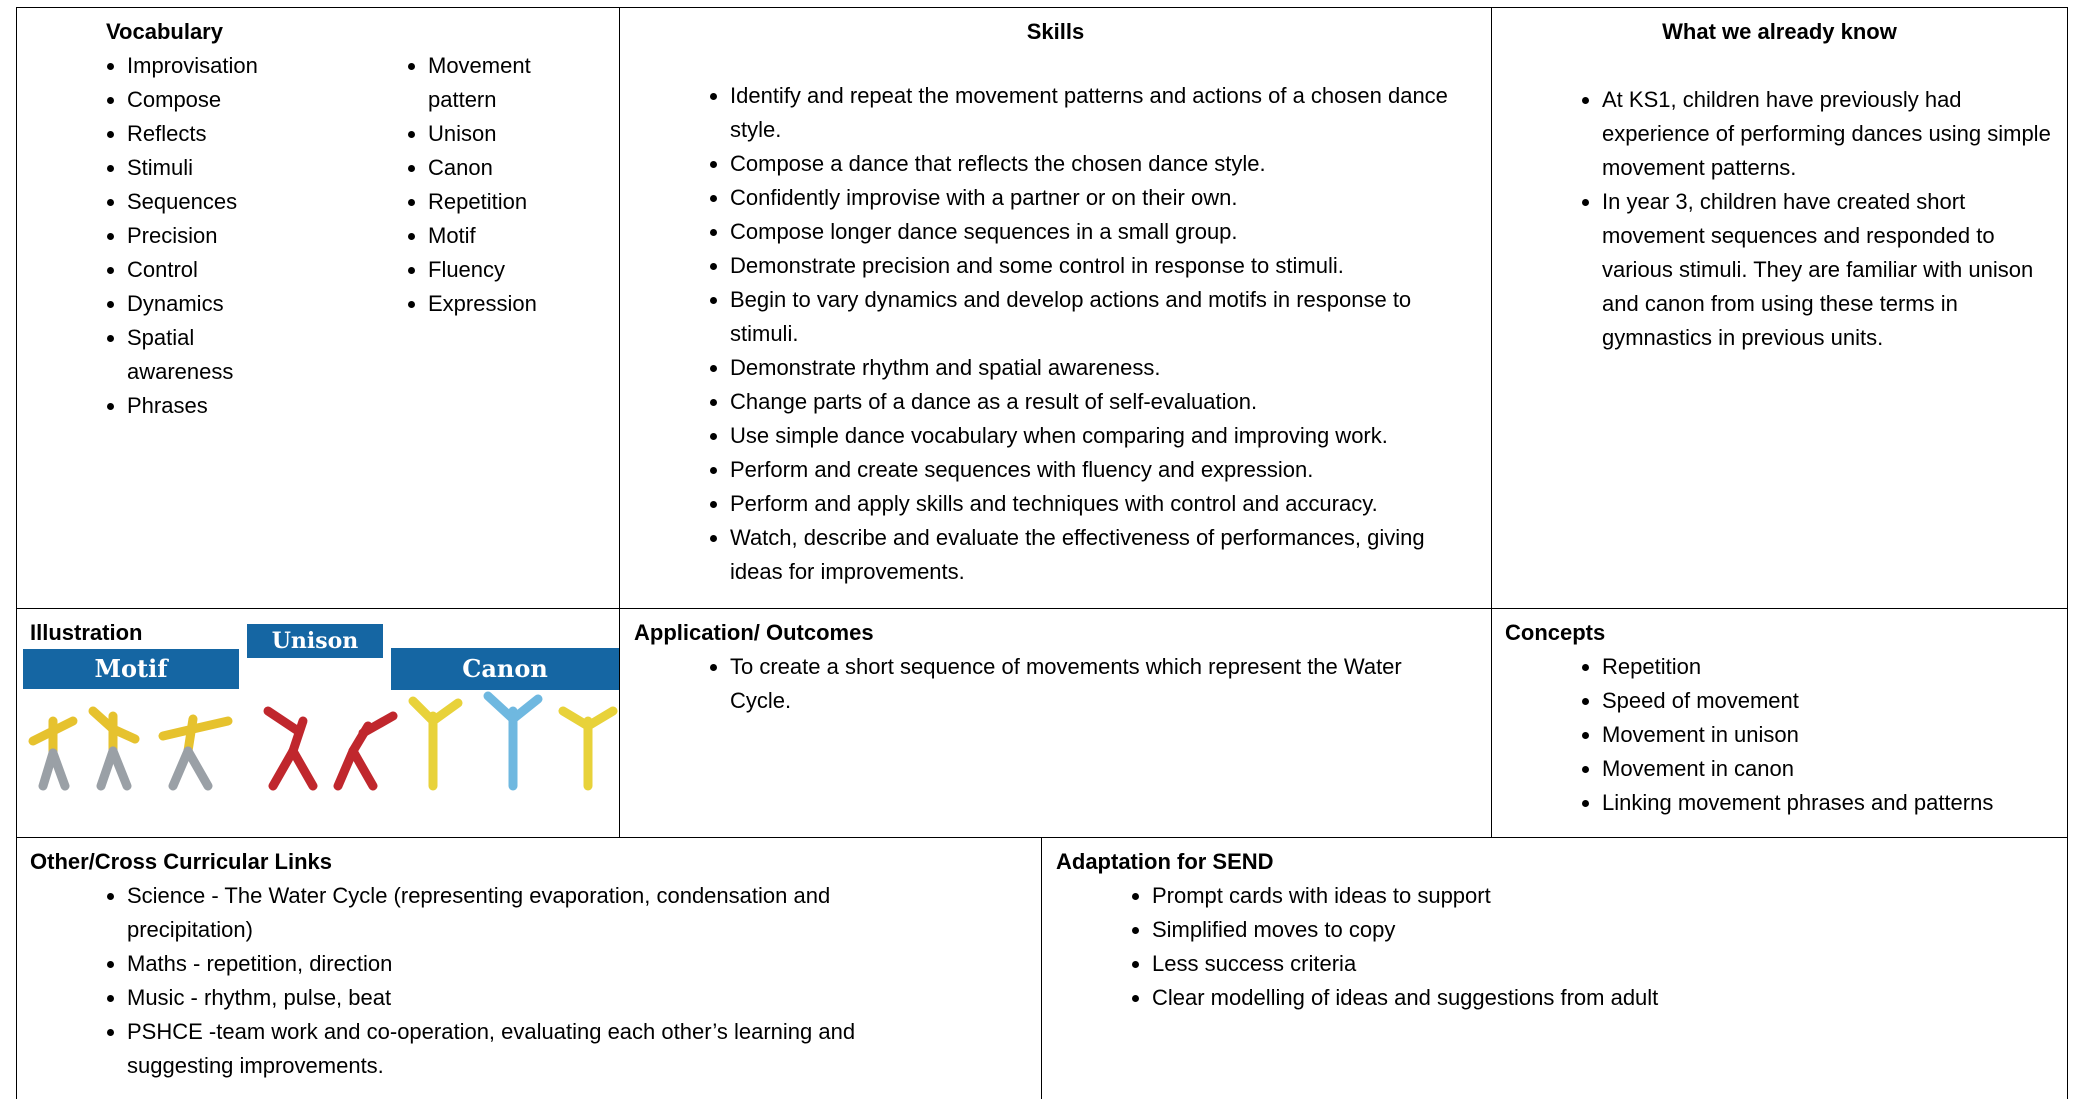  What do you see at coordinates (207, 66) in the screenshot?
I see `list-item: Improvisation` at bounding box center [207, 66].